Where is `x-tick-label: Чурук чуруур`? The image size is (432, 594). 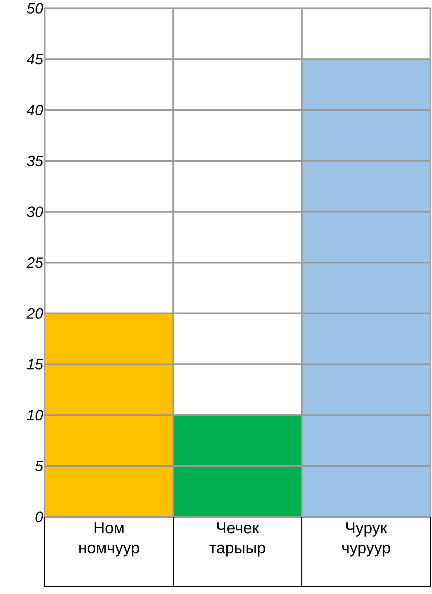 x-tick-label: Чурук чуруур is located at coordinates (366, 539).